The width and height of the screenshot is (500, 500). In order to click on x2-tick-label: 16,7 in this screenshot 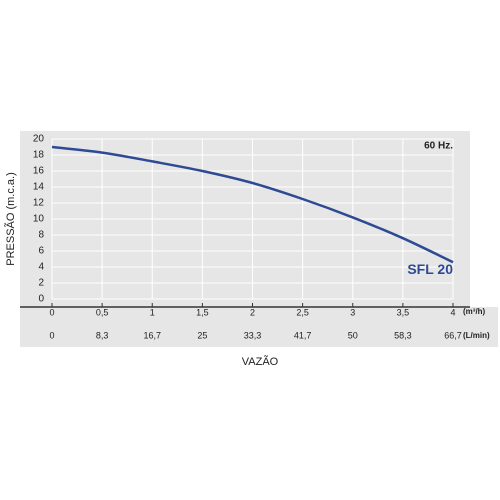, I will do `click(152, 335)`.